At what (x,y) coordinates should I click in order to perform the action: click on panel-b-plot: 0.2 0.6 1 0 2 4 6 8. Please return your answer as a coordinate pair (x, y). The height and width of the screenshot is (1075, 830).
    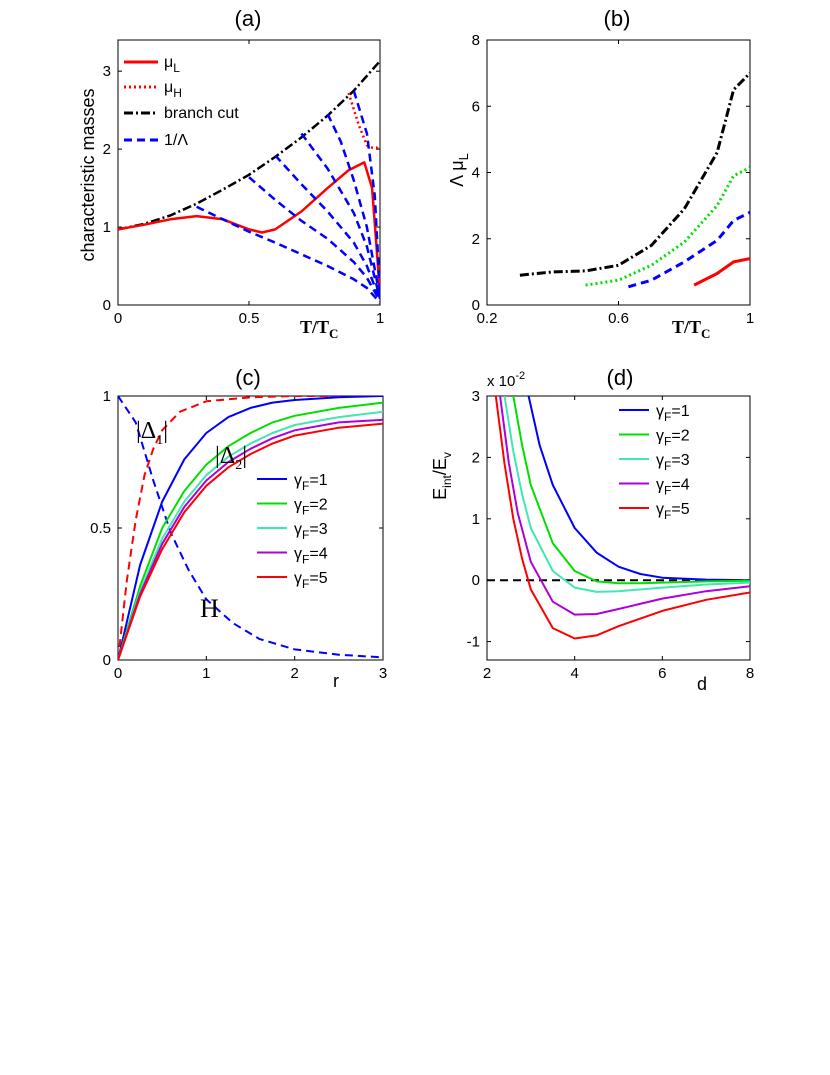
    Looking at the image, I should click on (613, 179).